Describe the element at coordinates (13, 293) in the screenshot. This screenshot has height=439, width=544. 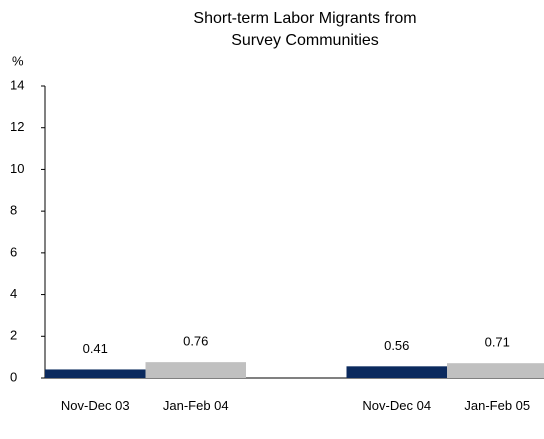
I see `y-tick-label: 4` at that location.